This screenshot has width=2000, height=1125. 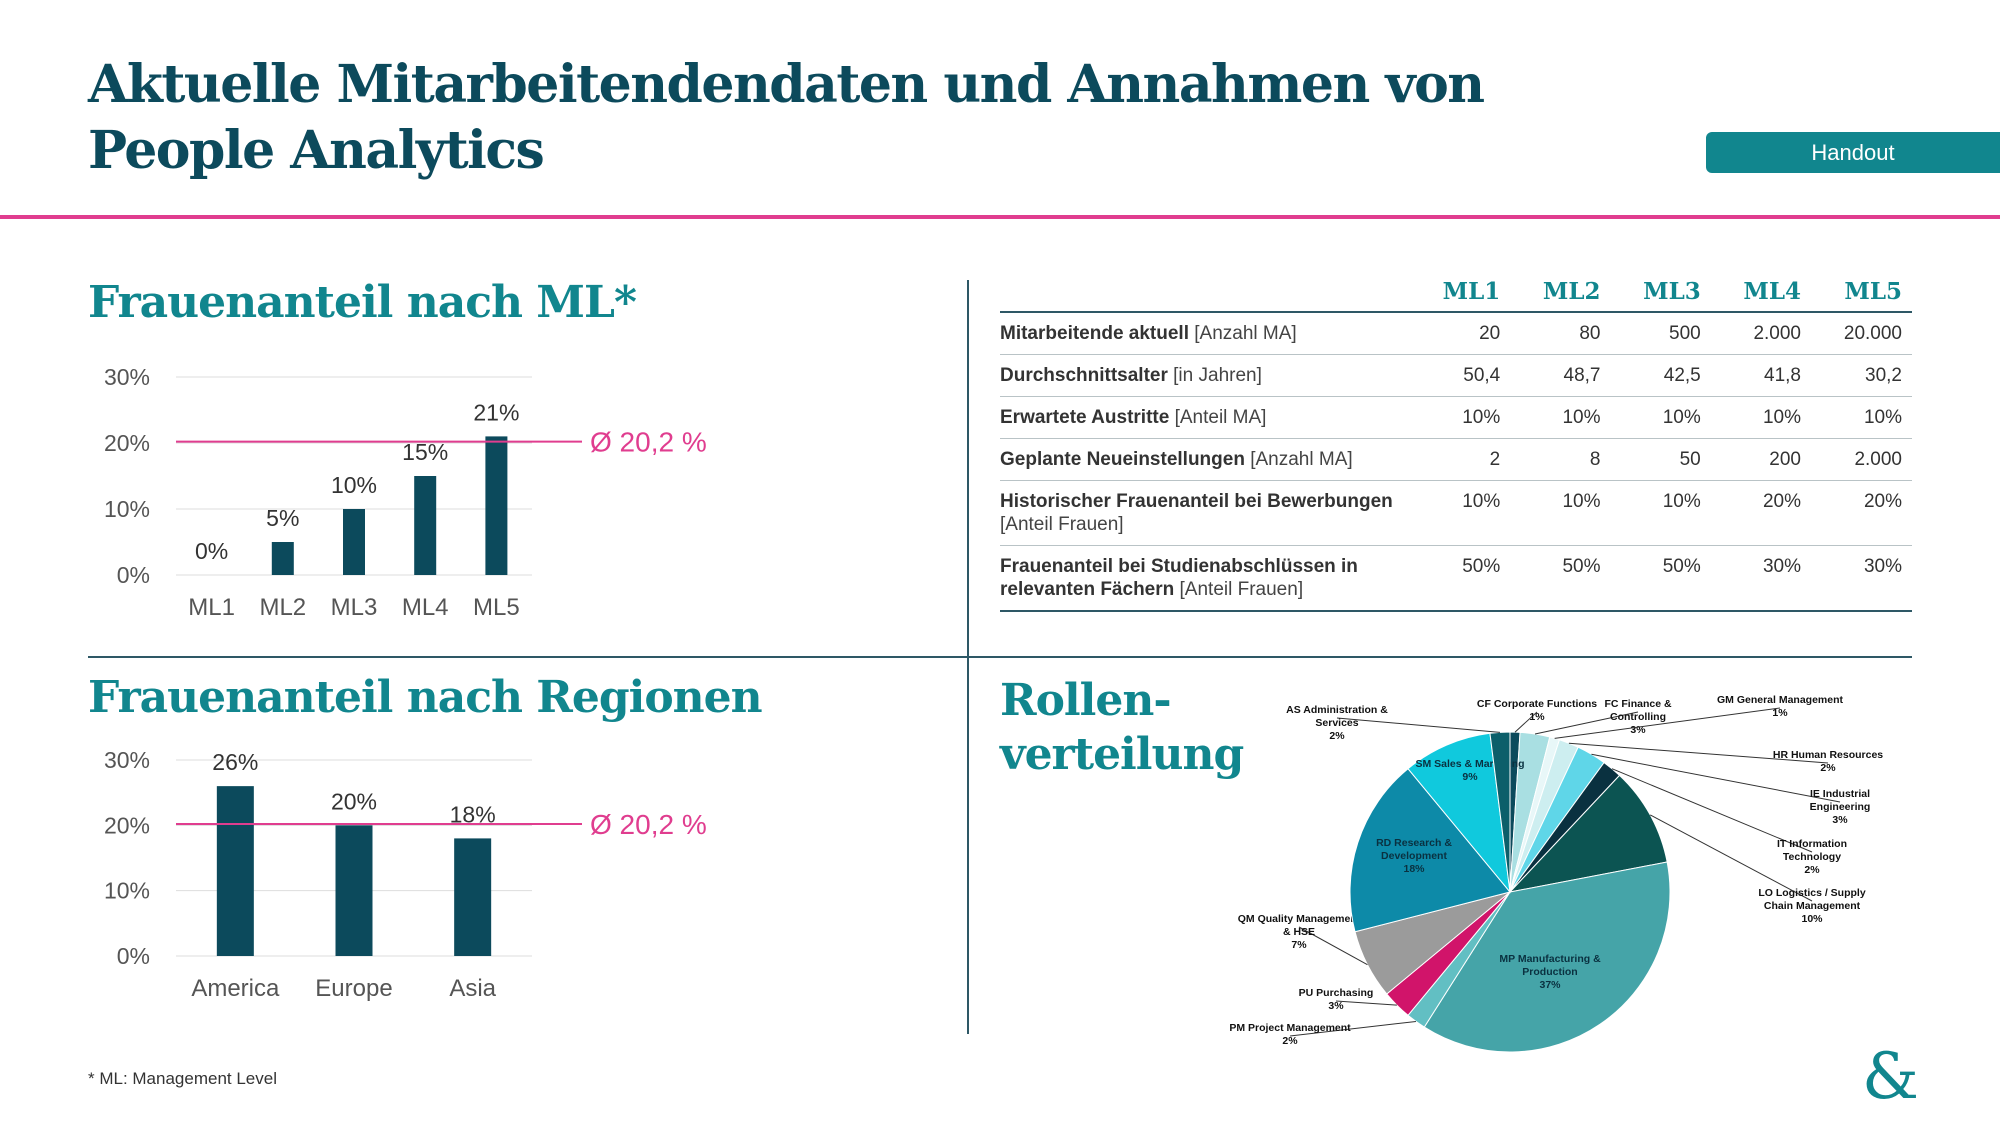 I want to click on data-label: 20%, so click(x=354, y=801).